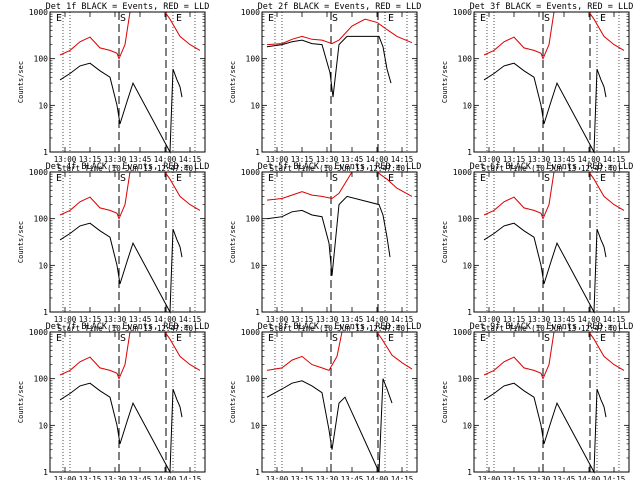 Image resolution: width=640 pixels, height=480 pixels. What do you see at coordinates (552, 167) in the screenshot?
I see `panel-title: Det 6f BLACK = Events, RED = LLD` at bounding box center [552, 167].